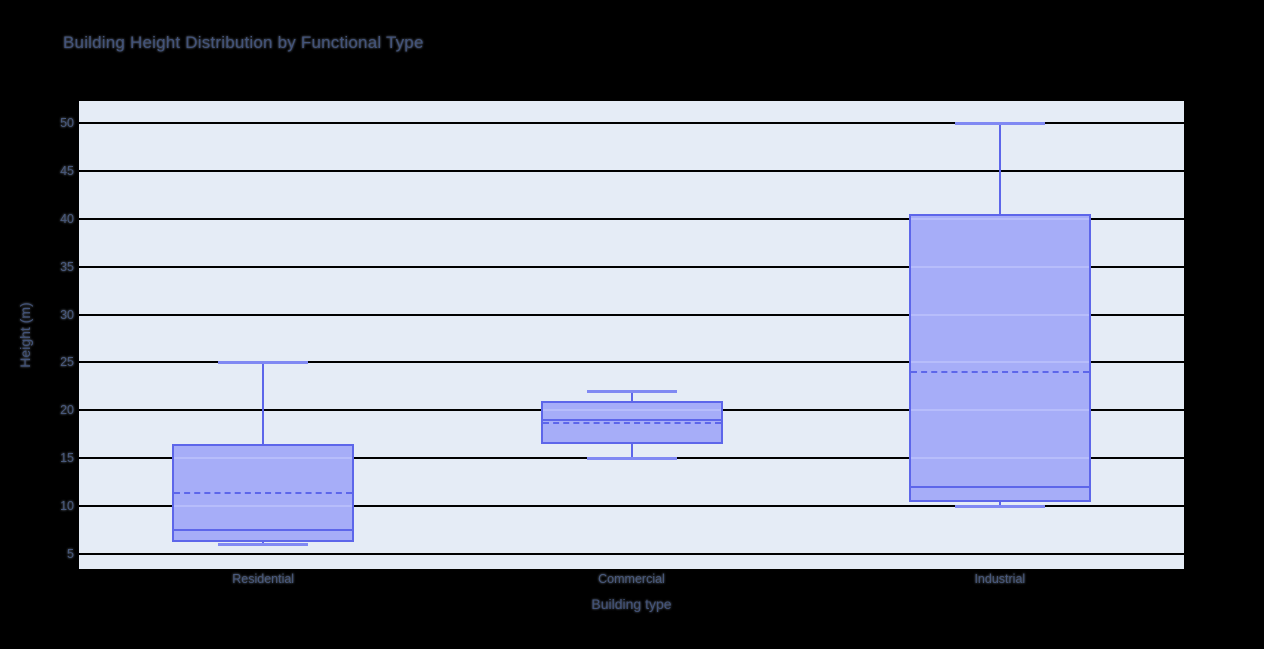 This screenshot has width=1264, height=649. Describe the element at coordinates (67, 171) in the screenshot. I see `y-tick-label: 45` at that location.